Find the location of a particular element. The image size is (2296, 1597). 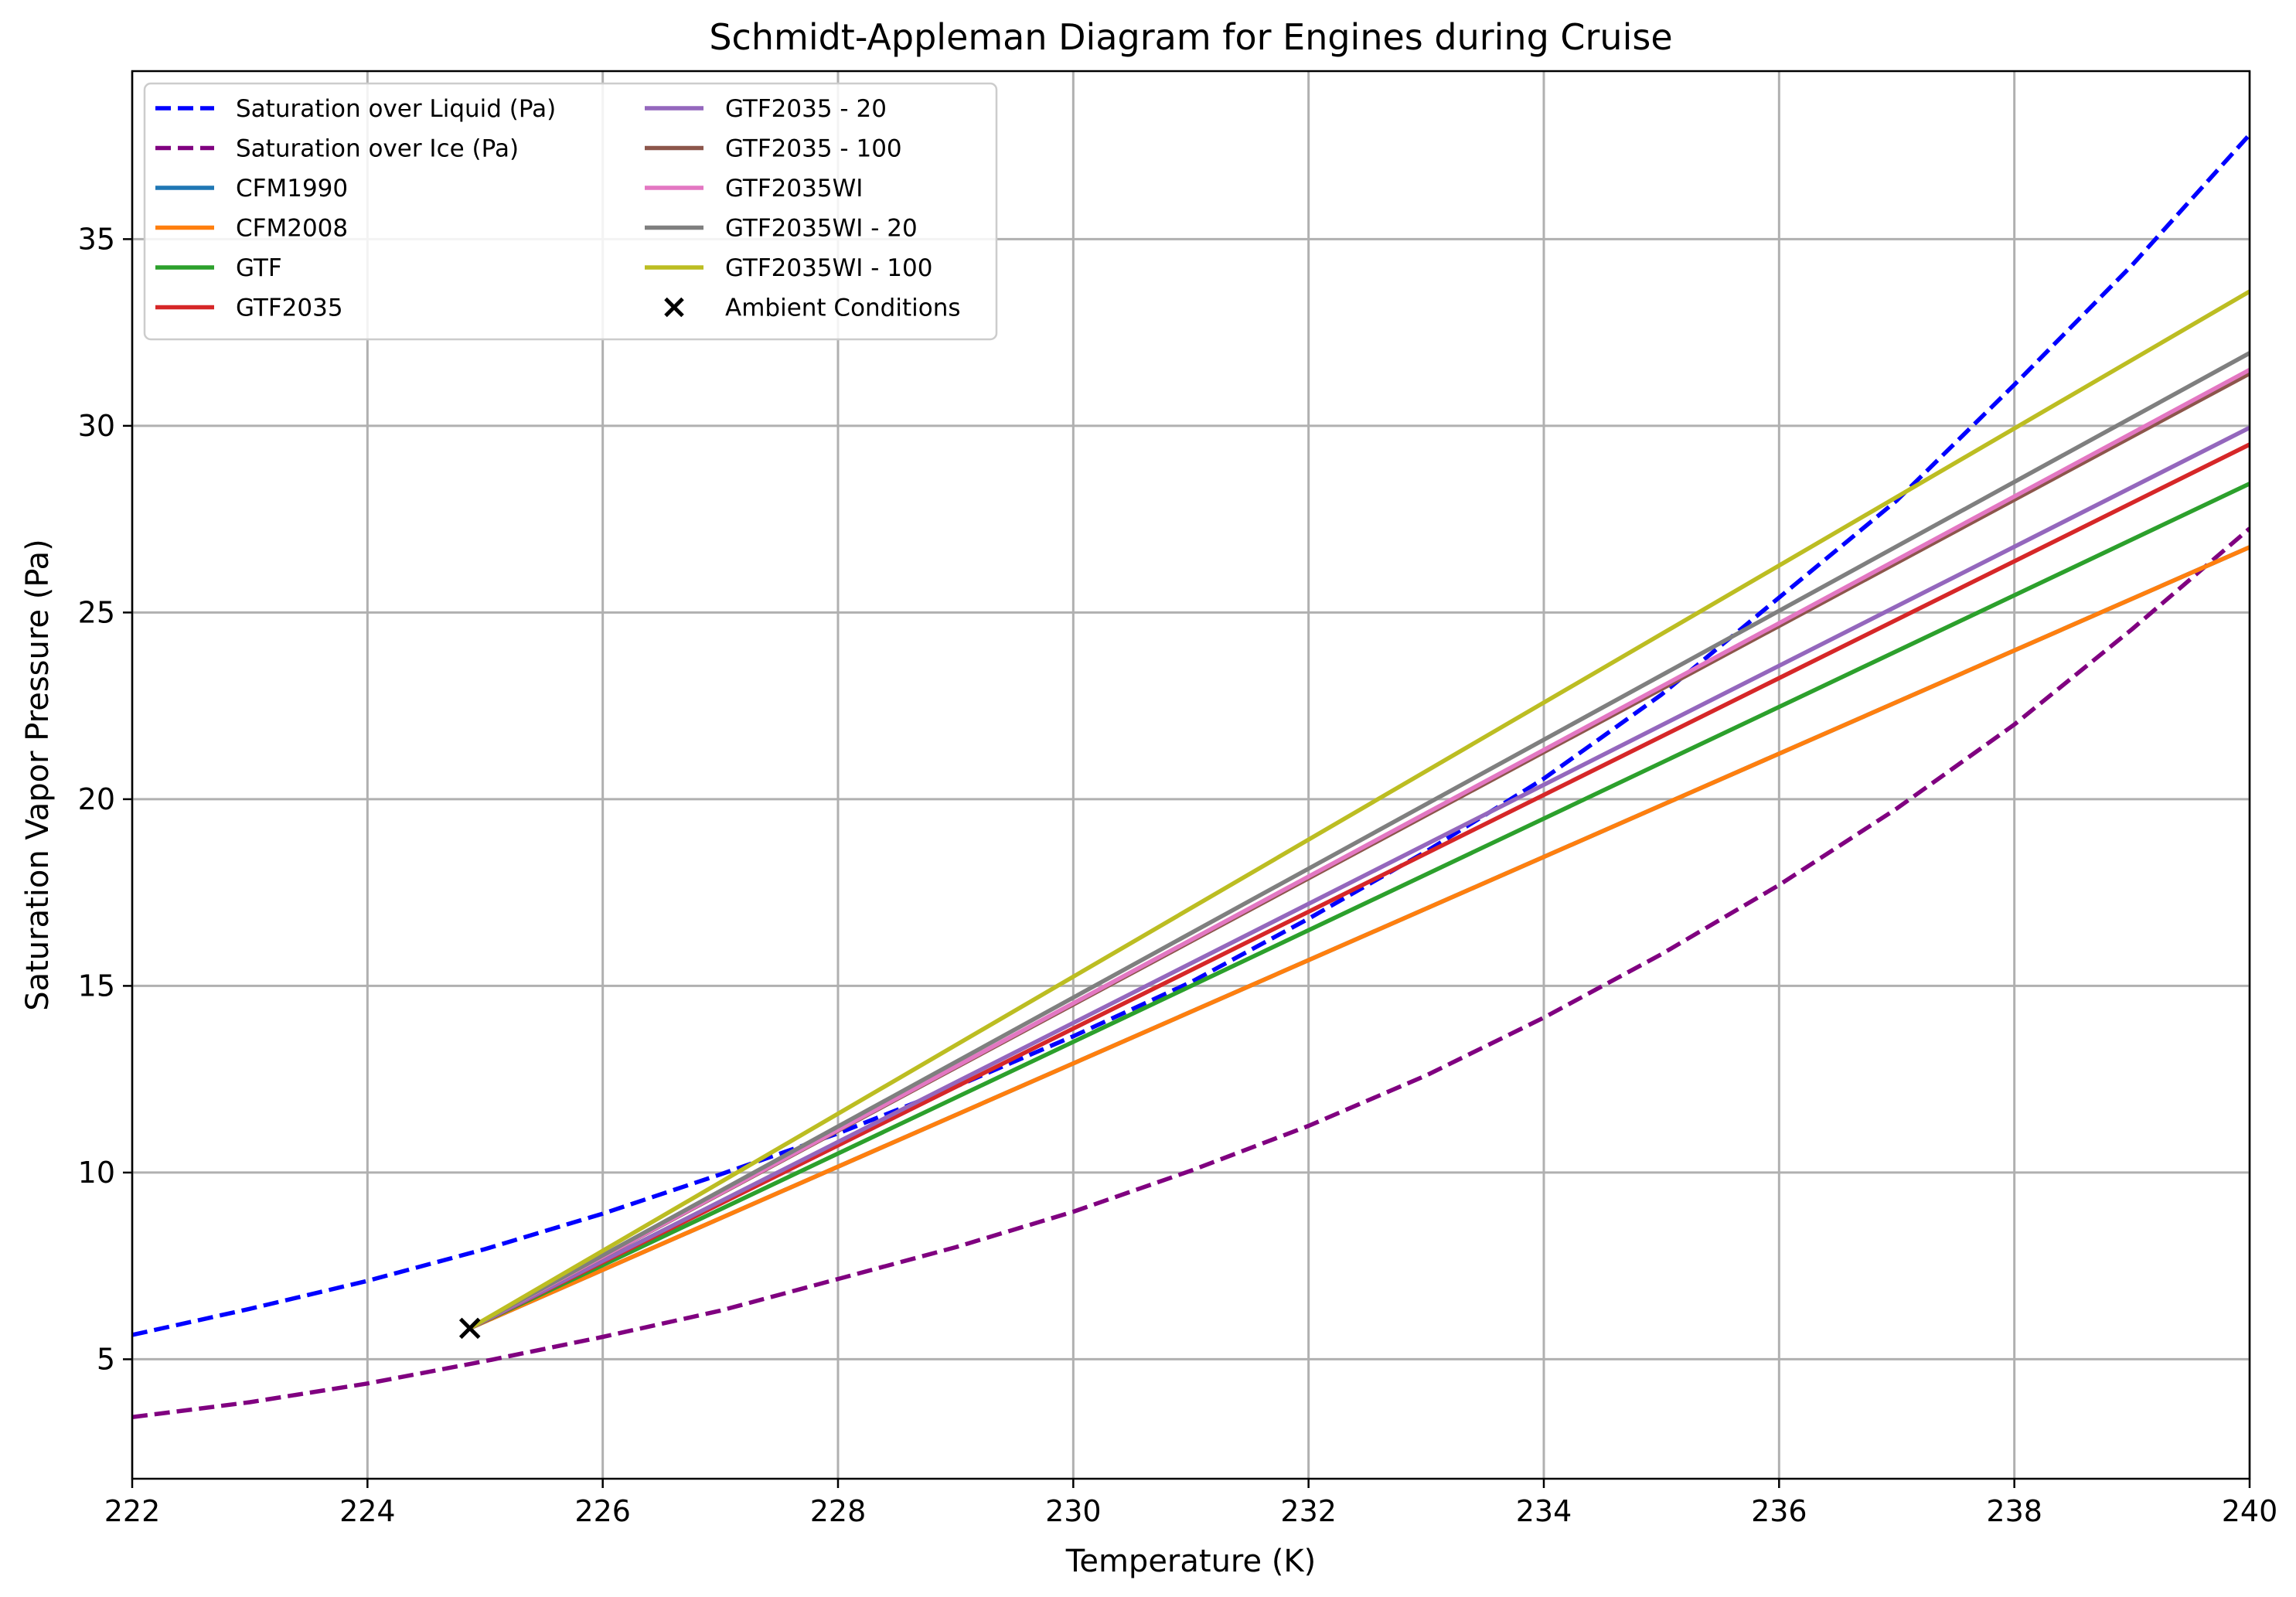

marker-ambient-conditions is located at coordinates (469, 1328).